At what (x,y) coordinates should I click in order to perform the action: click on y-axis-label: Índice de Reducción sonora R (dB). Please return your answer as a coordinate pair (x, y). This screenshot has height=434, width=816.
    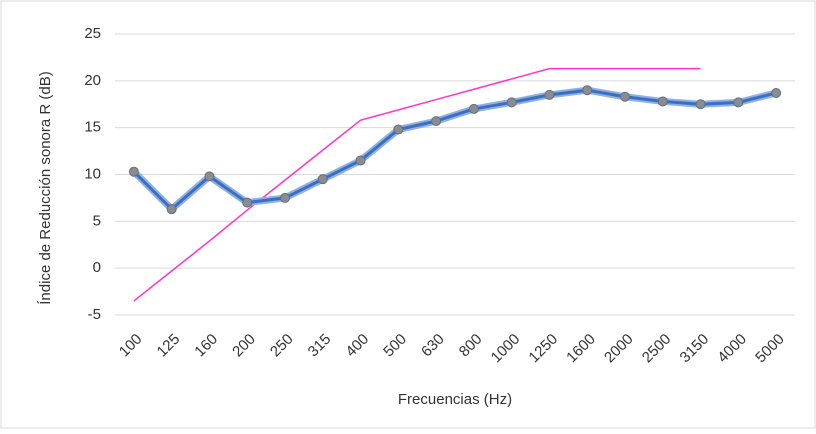
    Looking at the image, I should click on (45, 187).